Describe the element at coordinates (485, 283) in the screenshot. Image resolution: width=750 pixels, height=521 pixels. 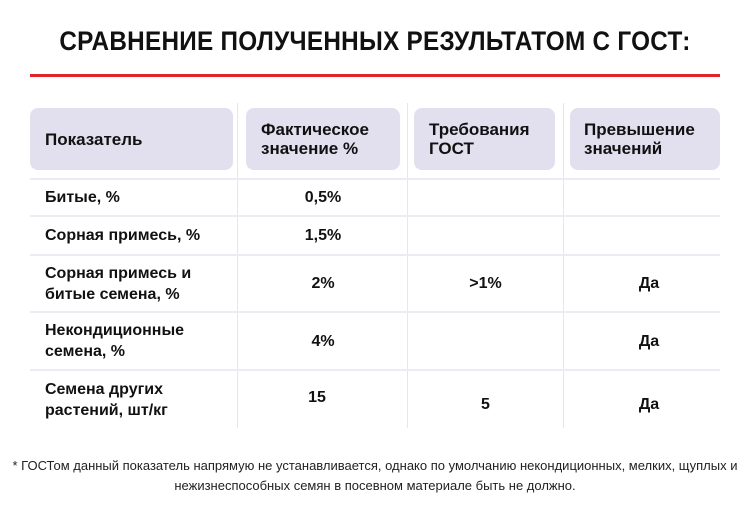
I see `row-gost: >1%` at that location.